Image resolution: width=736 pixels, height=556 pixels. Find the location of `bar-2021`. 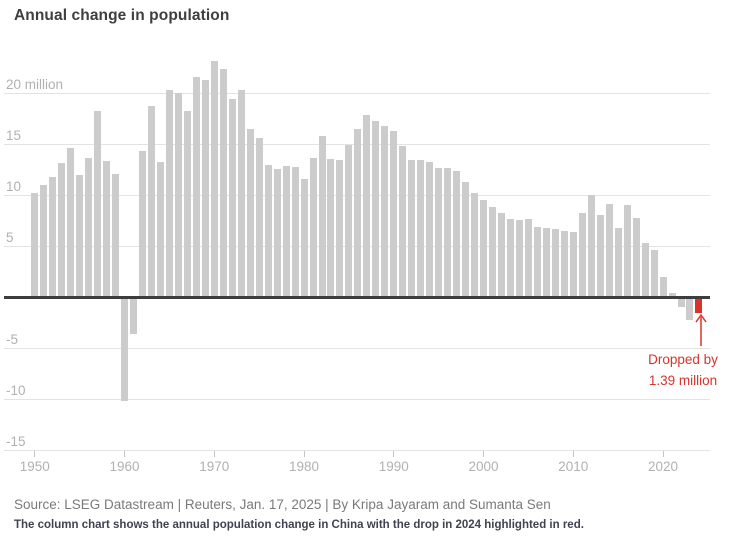

bar-2021 is located at coordinates (672, 295).